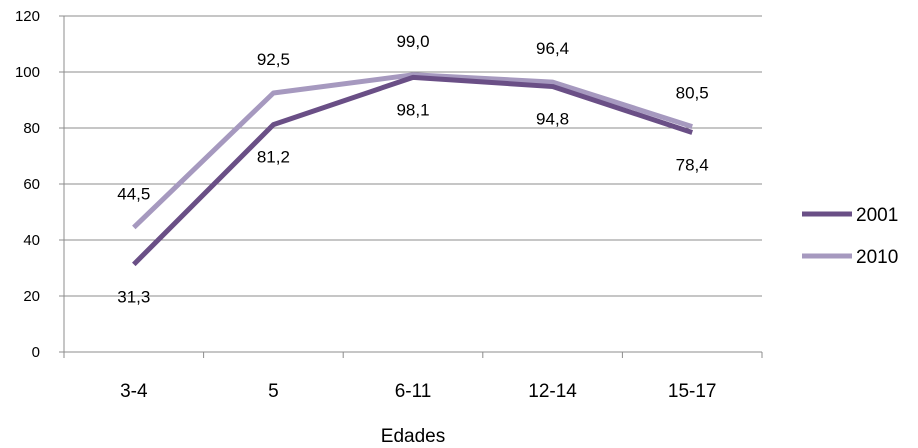 This screenshot has width=918, height=448. Describe the element at coordinates (877, 215) in the screenshot. I see `legend-label-2001: 2001` at that location.